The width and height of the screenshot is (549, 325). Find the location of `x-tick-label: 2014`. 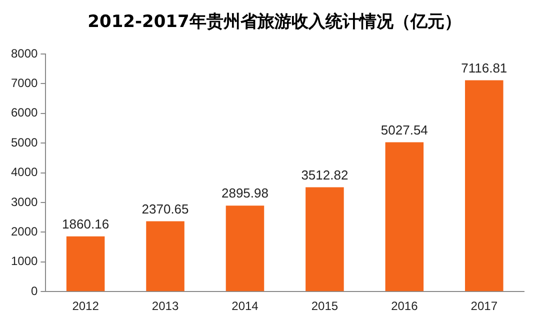

x-tick-label: 2014 is located at coordinates (245, 306).